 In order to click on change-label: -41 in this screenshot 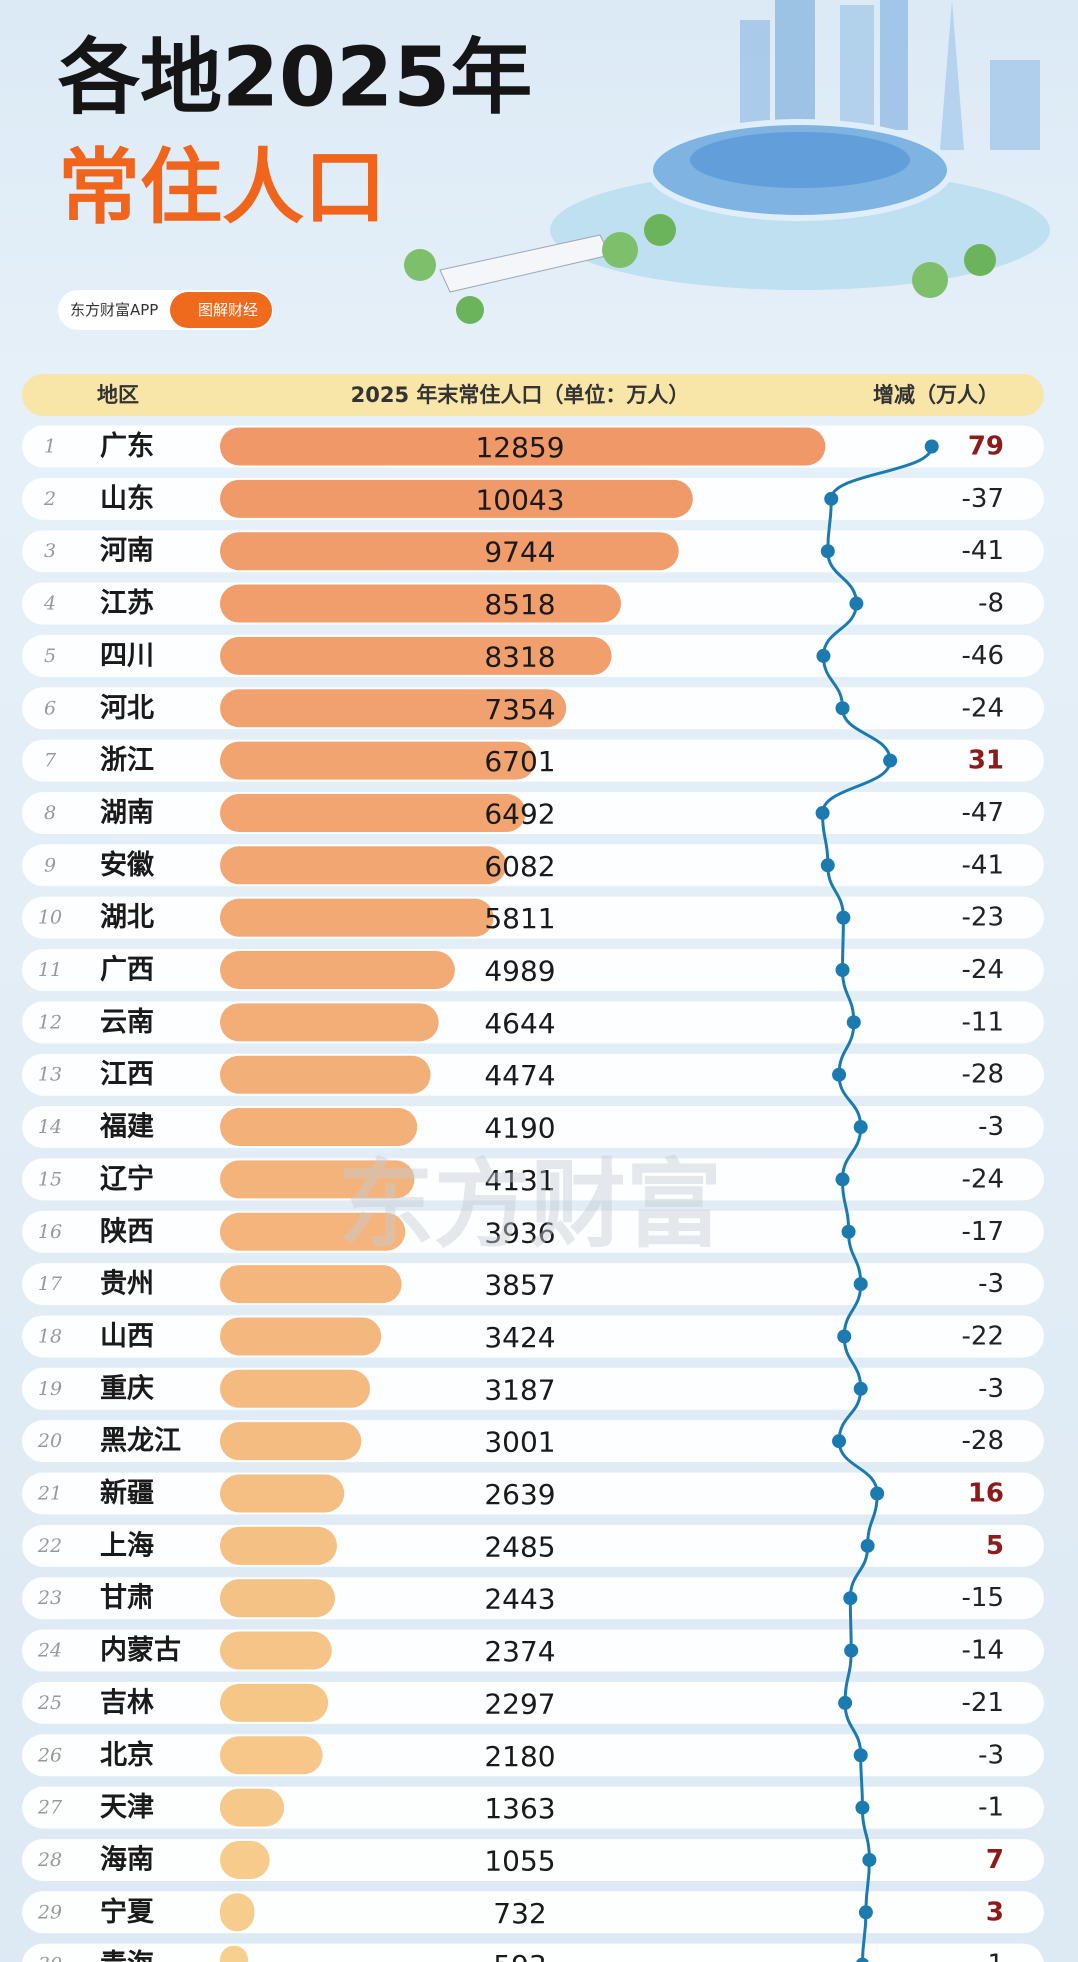, I will do `click(983, 551)`.